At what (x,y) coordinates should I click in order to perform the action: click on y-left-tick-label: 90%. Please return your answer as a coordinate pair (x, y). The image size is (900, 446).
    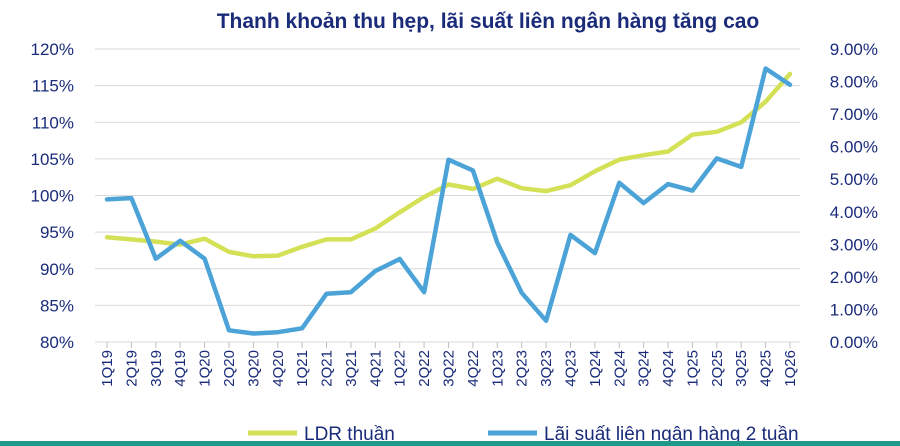
    Looking at the image, I should click on (57, 269).